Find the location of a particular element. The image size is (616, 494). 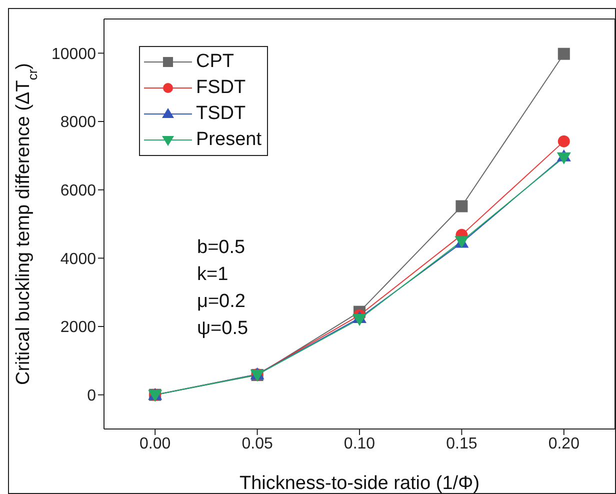

y-tick-label: 10000 is located at coordinates (74, 54).